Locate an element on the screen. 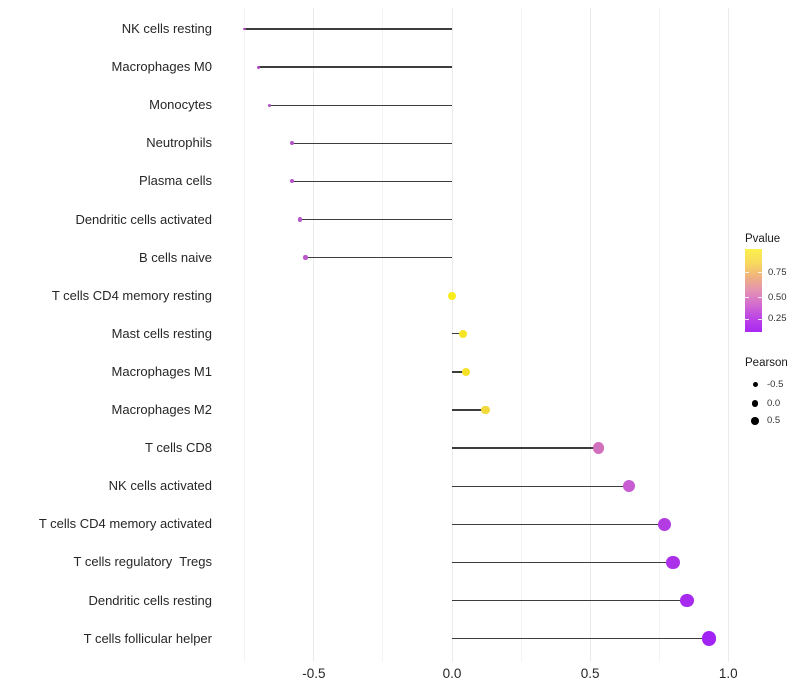 The image size is (800, 700). y-axis-tick-label: Neutrophils is located at coordinates (179, 143).